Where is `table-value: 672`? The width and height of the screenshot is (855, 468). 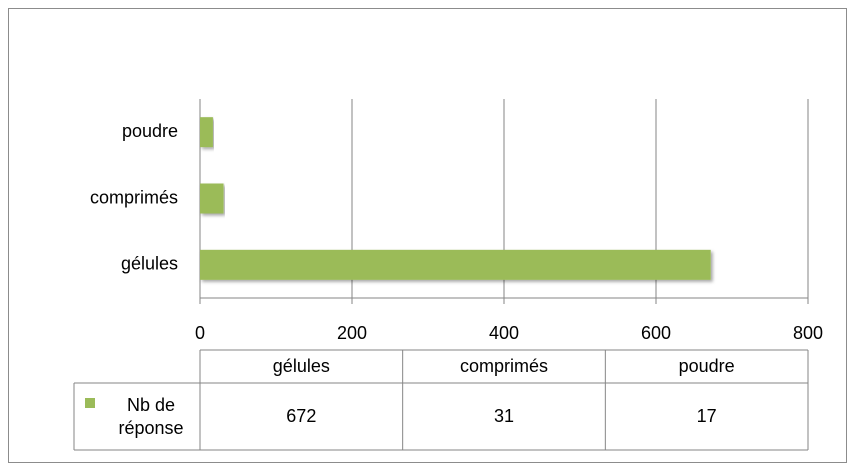
table-value: 672 is located at coordinates (301, 416).